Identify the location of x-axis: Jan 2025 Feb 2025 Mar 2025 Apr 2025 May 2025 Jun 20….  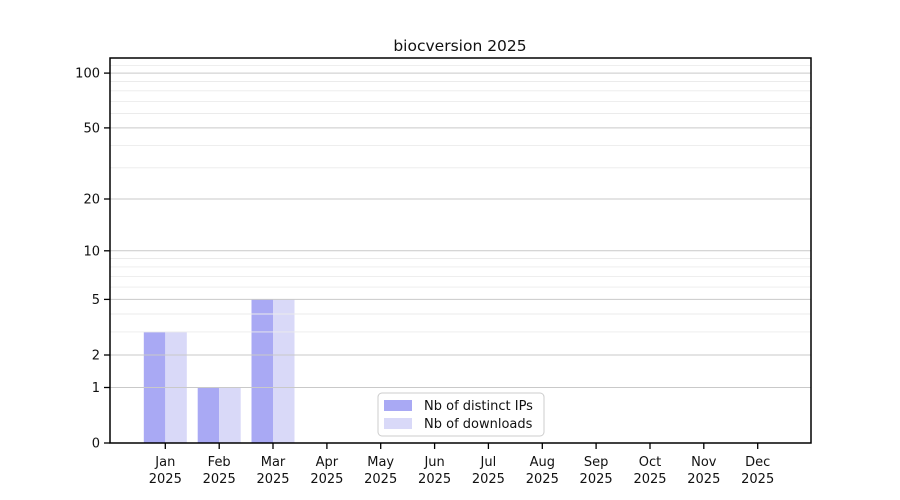
(461, 465).